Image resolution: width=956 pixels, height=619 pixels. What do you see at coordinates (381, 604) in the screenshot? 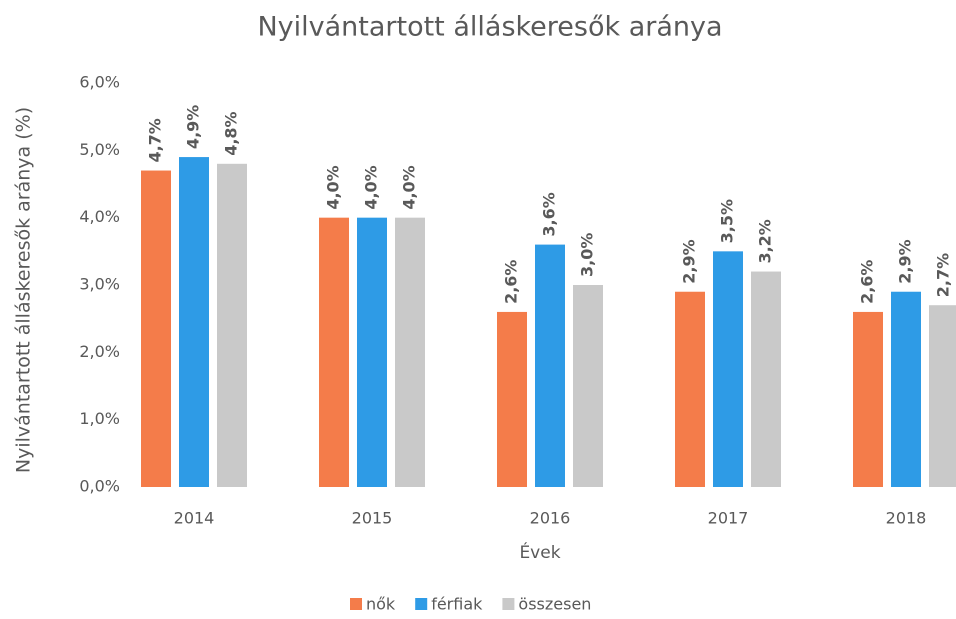
I see `legend-label: nők` at bounding box center [381, 604].